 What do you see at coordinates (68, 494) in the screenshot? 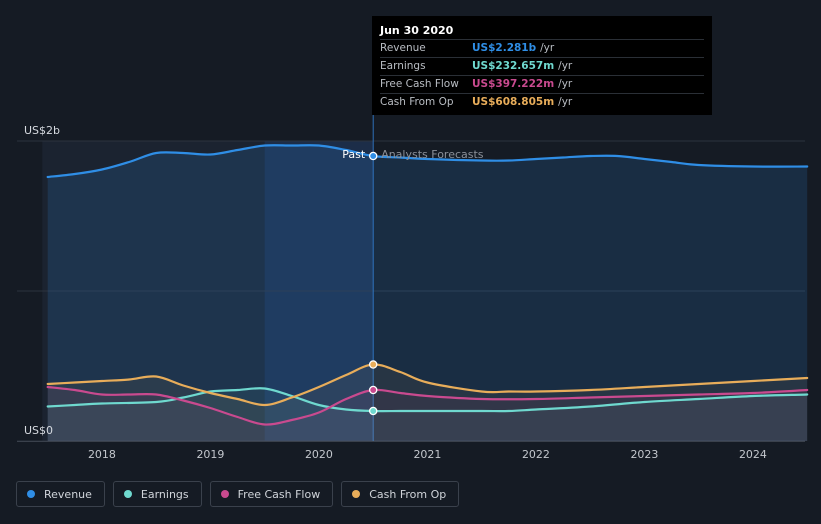
I see `legend-label: Revenue` at bounding box center [68, 494].